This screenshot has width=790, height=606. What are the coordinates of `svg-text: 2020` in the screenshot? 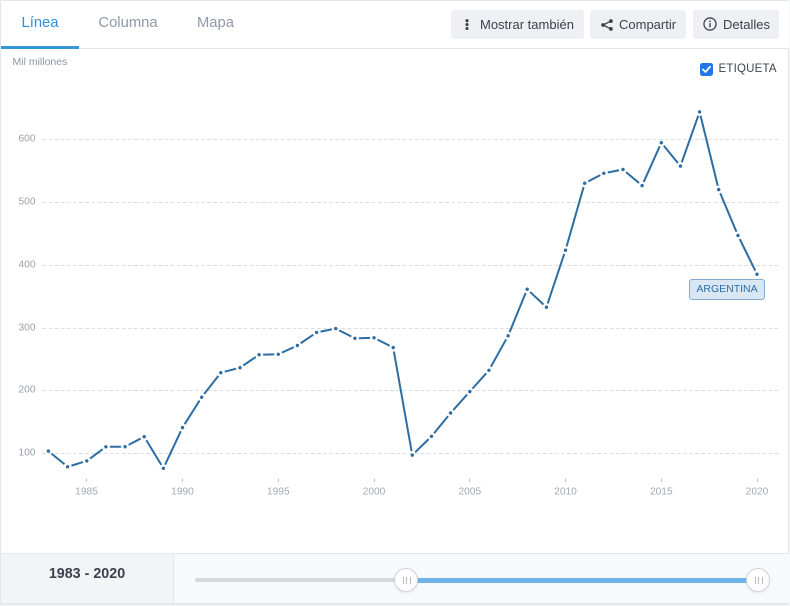 It's located at (757, 492).